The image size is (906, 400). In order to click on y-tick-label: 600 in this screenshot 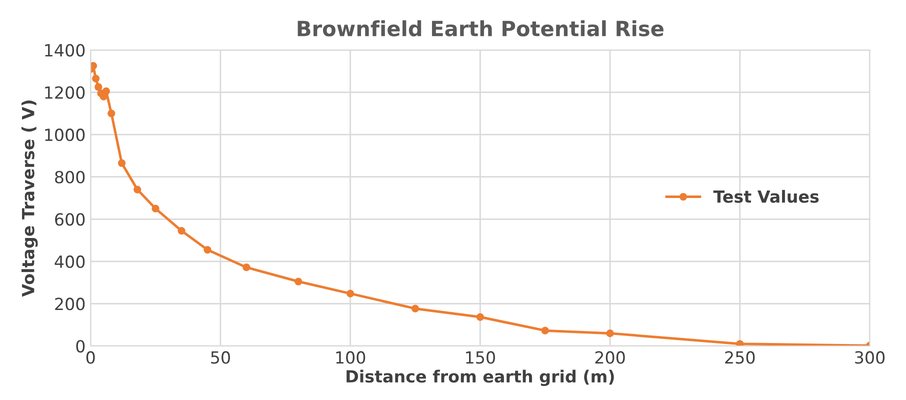, I will do `click(70, 219)`.